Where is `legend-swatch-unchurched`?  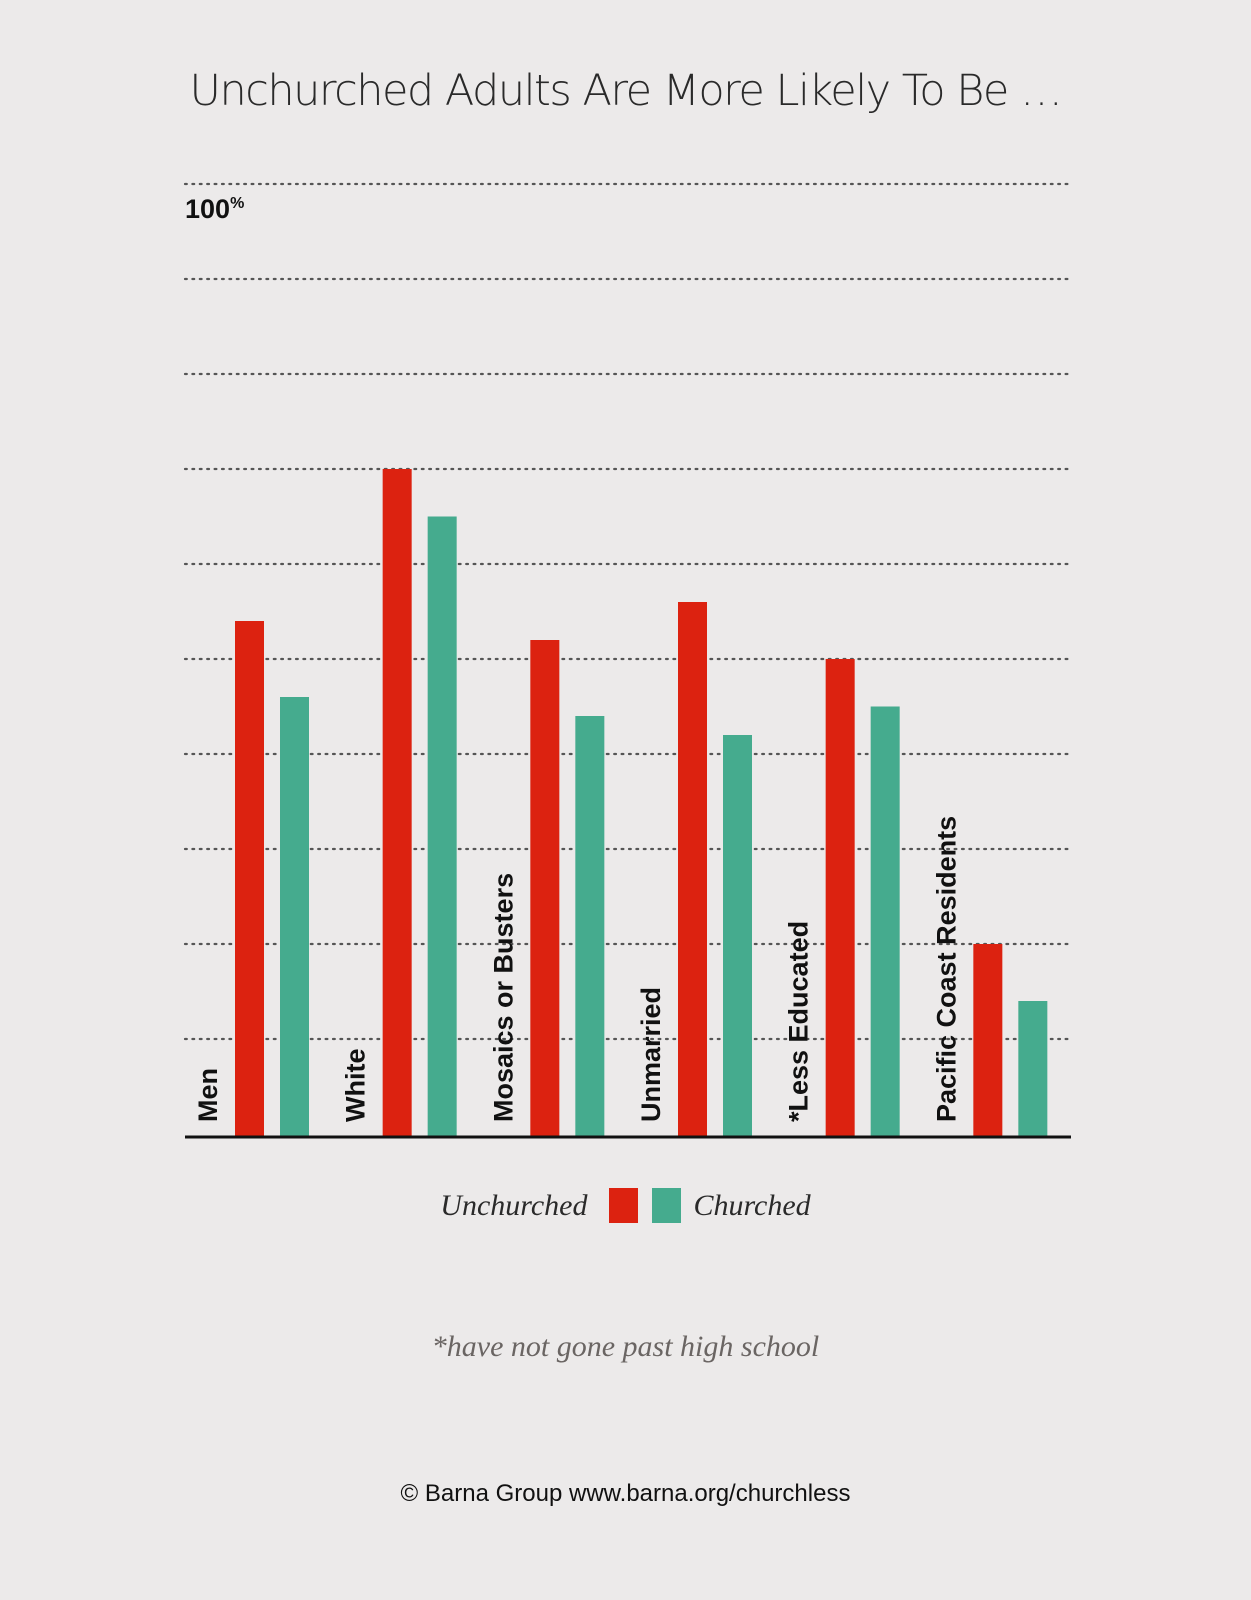
legend-swatch-unchurched is located at coordinates (624, 1205).